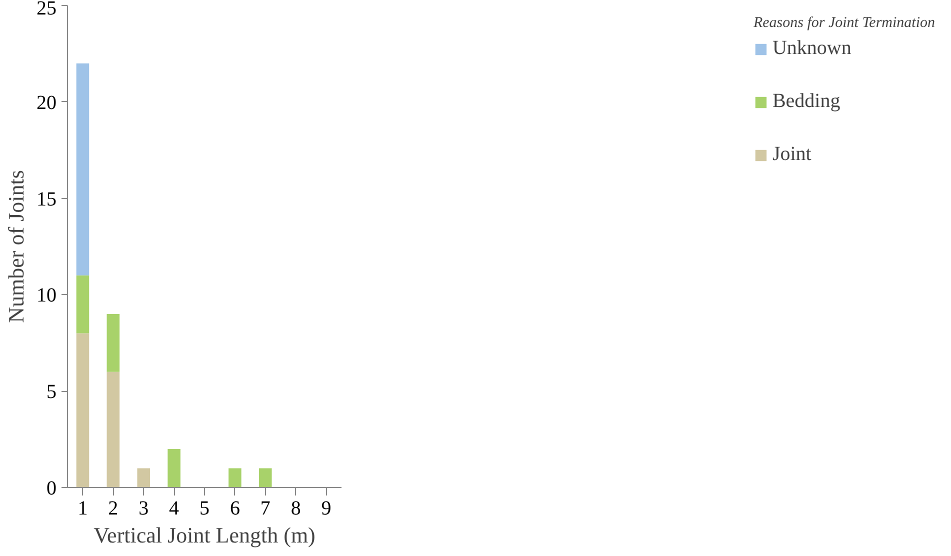  What do you see at coordinates (46, 103) in the screenshot?
I see `y-tick-label: 20` at bounding box center [46, 103].